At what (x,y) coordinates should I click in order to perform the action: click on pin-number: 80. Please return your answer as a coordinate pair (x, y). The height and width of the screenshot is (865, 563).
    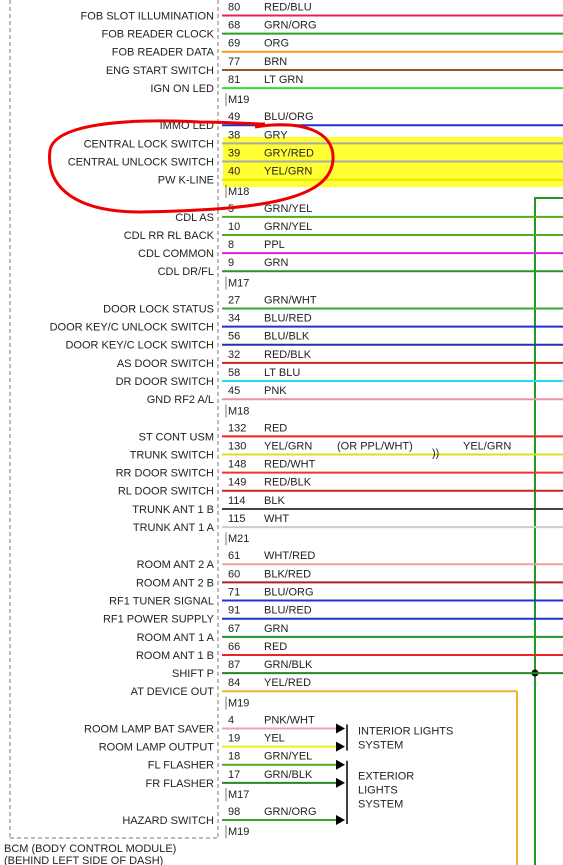
    Looking at the image, I should click on (234, 7).